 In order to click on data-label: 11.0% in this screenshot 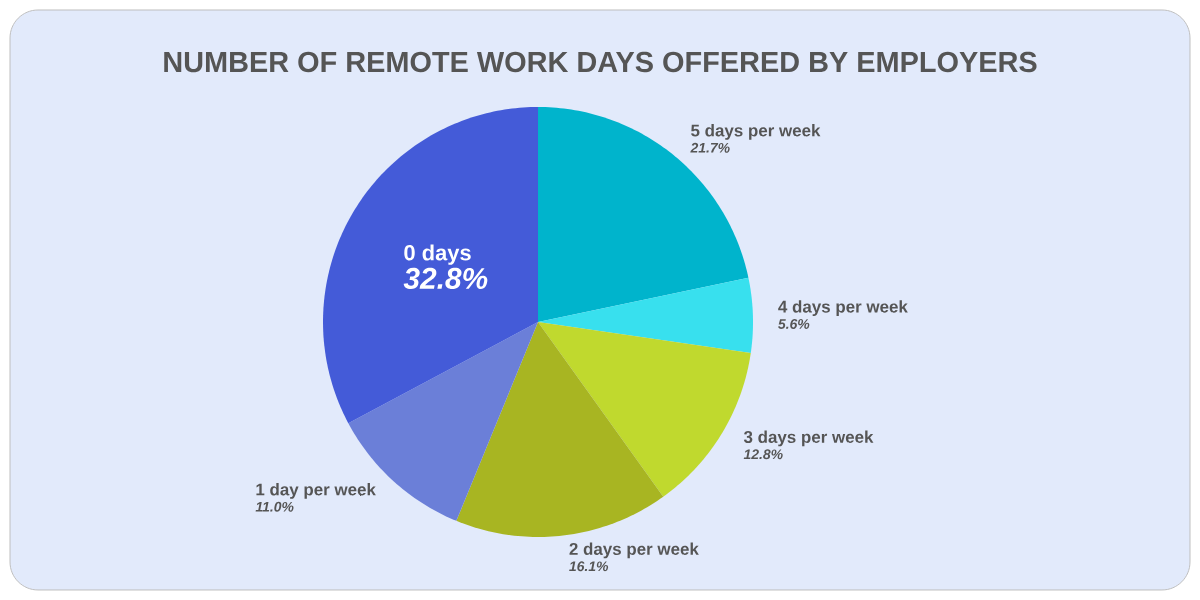, I will do `click(274, 506)`.